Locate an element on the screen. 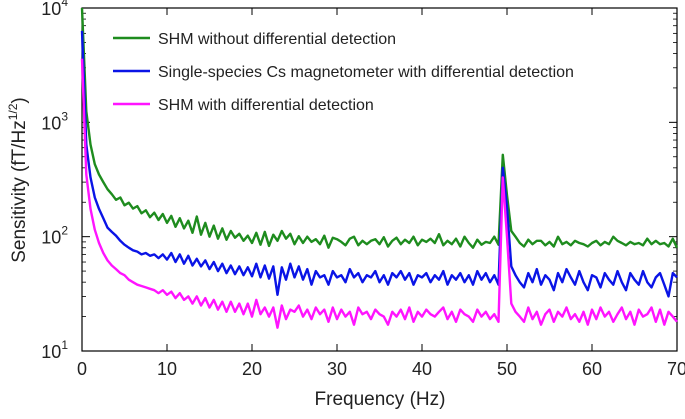 This screenshot has height=419, width=685. y-axis-label: Sensitivity (fT/Hz1/2) is located at coordinates (18, 180).